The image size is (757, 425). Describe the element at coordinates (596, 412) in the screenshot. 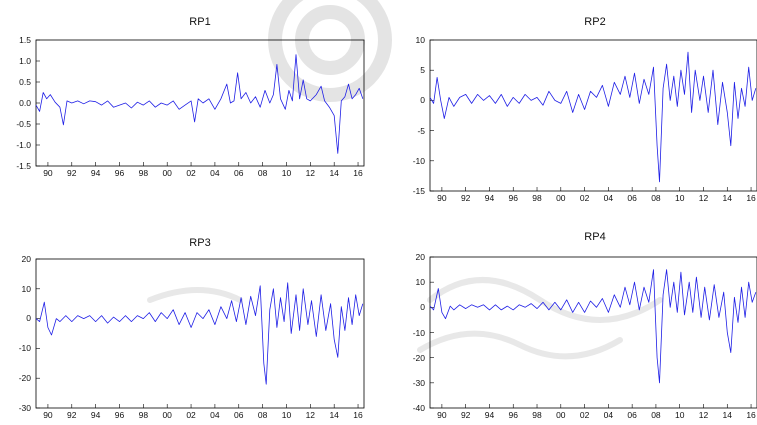

I see `x-axis-rp4: 90 92 94 96 98 00 02 04 06 08 10 12 14 16` at that location.